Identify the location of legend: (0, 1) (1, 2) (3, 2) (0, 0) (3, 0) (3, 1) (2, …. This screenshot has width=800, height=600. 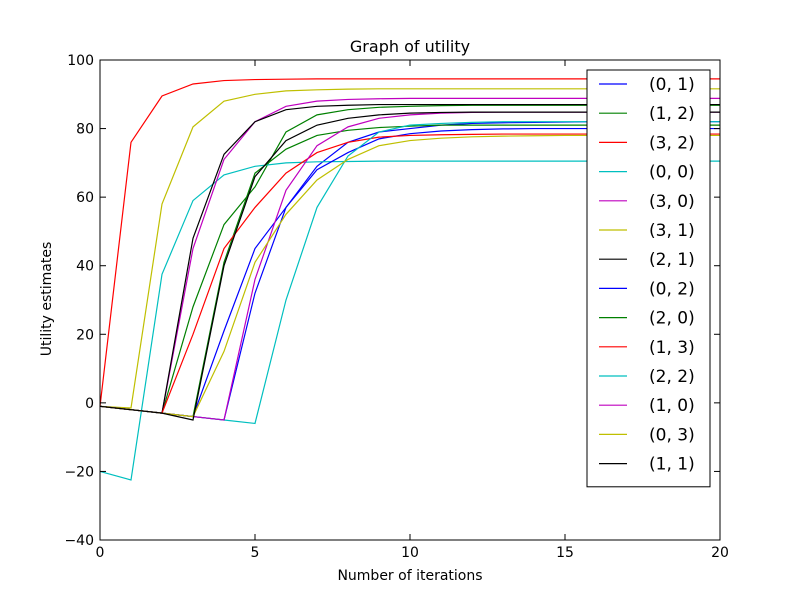
(648, 278).